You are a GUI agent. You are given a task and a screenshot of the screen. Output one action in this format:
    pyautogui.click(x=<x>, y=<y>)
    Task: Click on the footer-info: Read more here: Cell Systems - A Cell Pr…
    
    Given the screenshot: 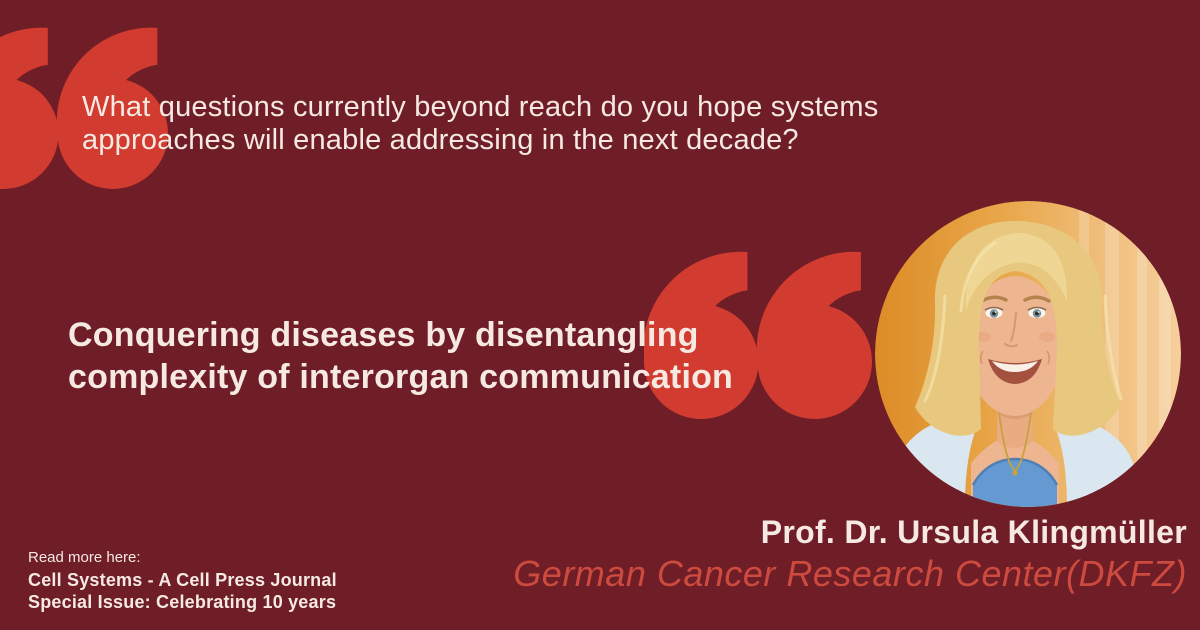 What is the action you would take?
    pyautogui.click(x=182, y=581)
    